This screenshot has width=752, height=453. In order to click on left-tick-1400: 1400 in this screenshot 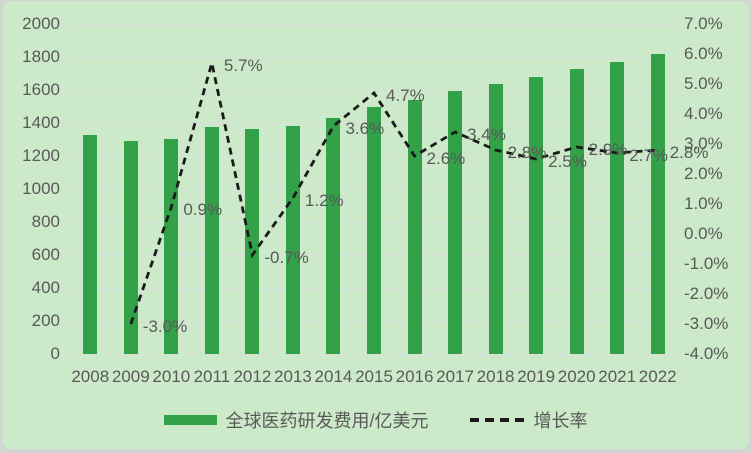, I will do `click(41, 122)`.